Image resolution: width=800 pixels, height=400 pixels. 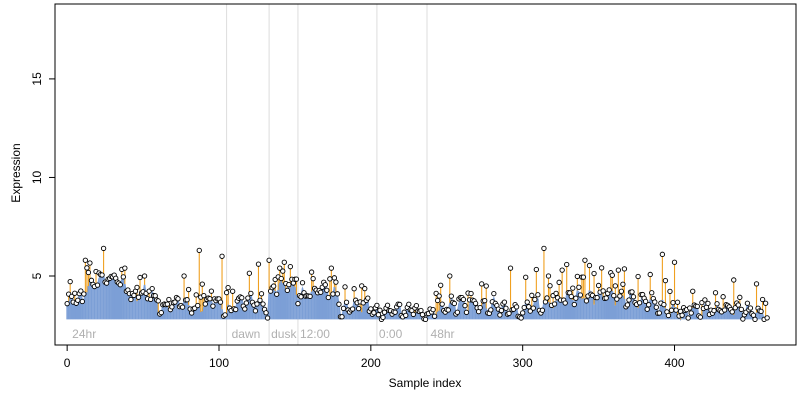 I want to click on region-label-5: 48hr, so click(x=443, y=334).